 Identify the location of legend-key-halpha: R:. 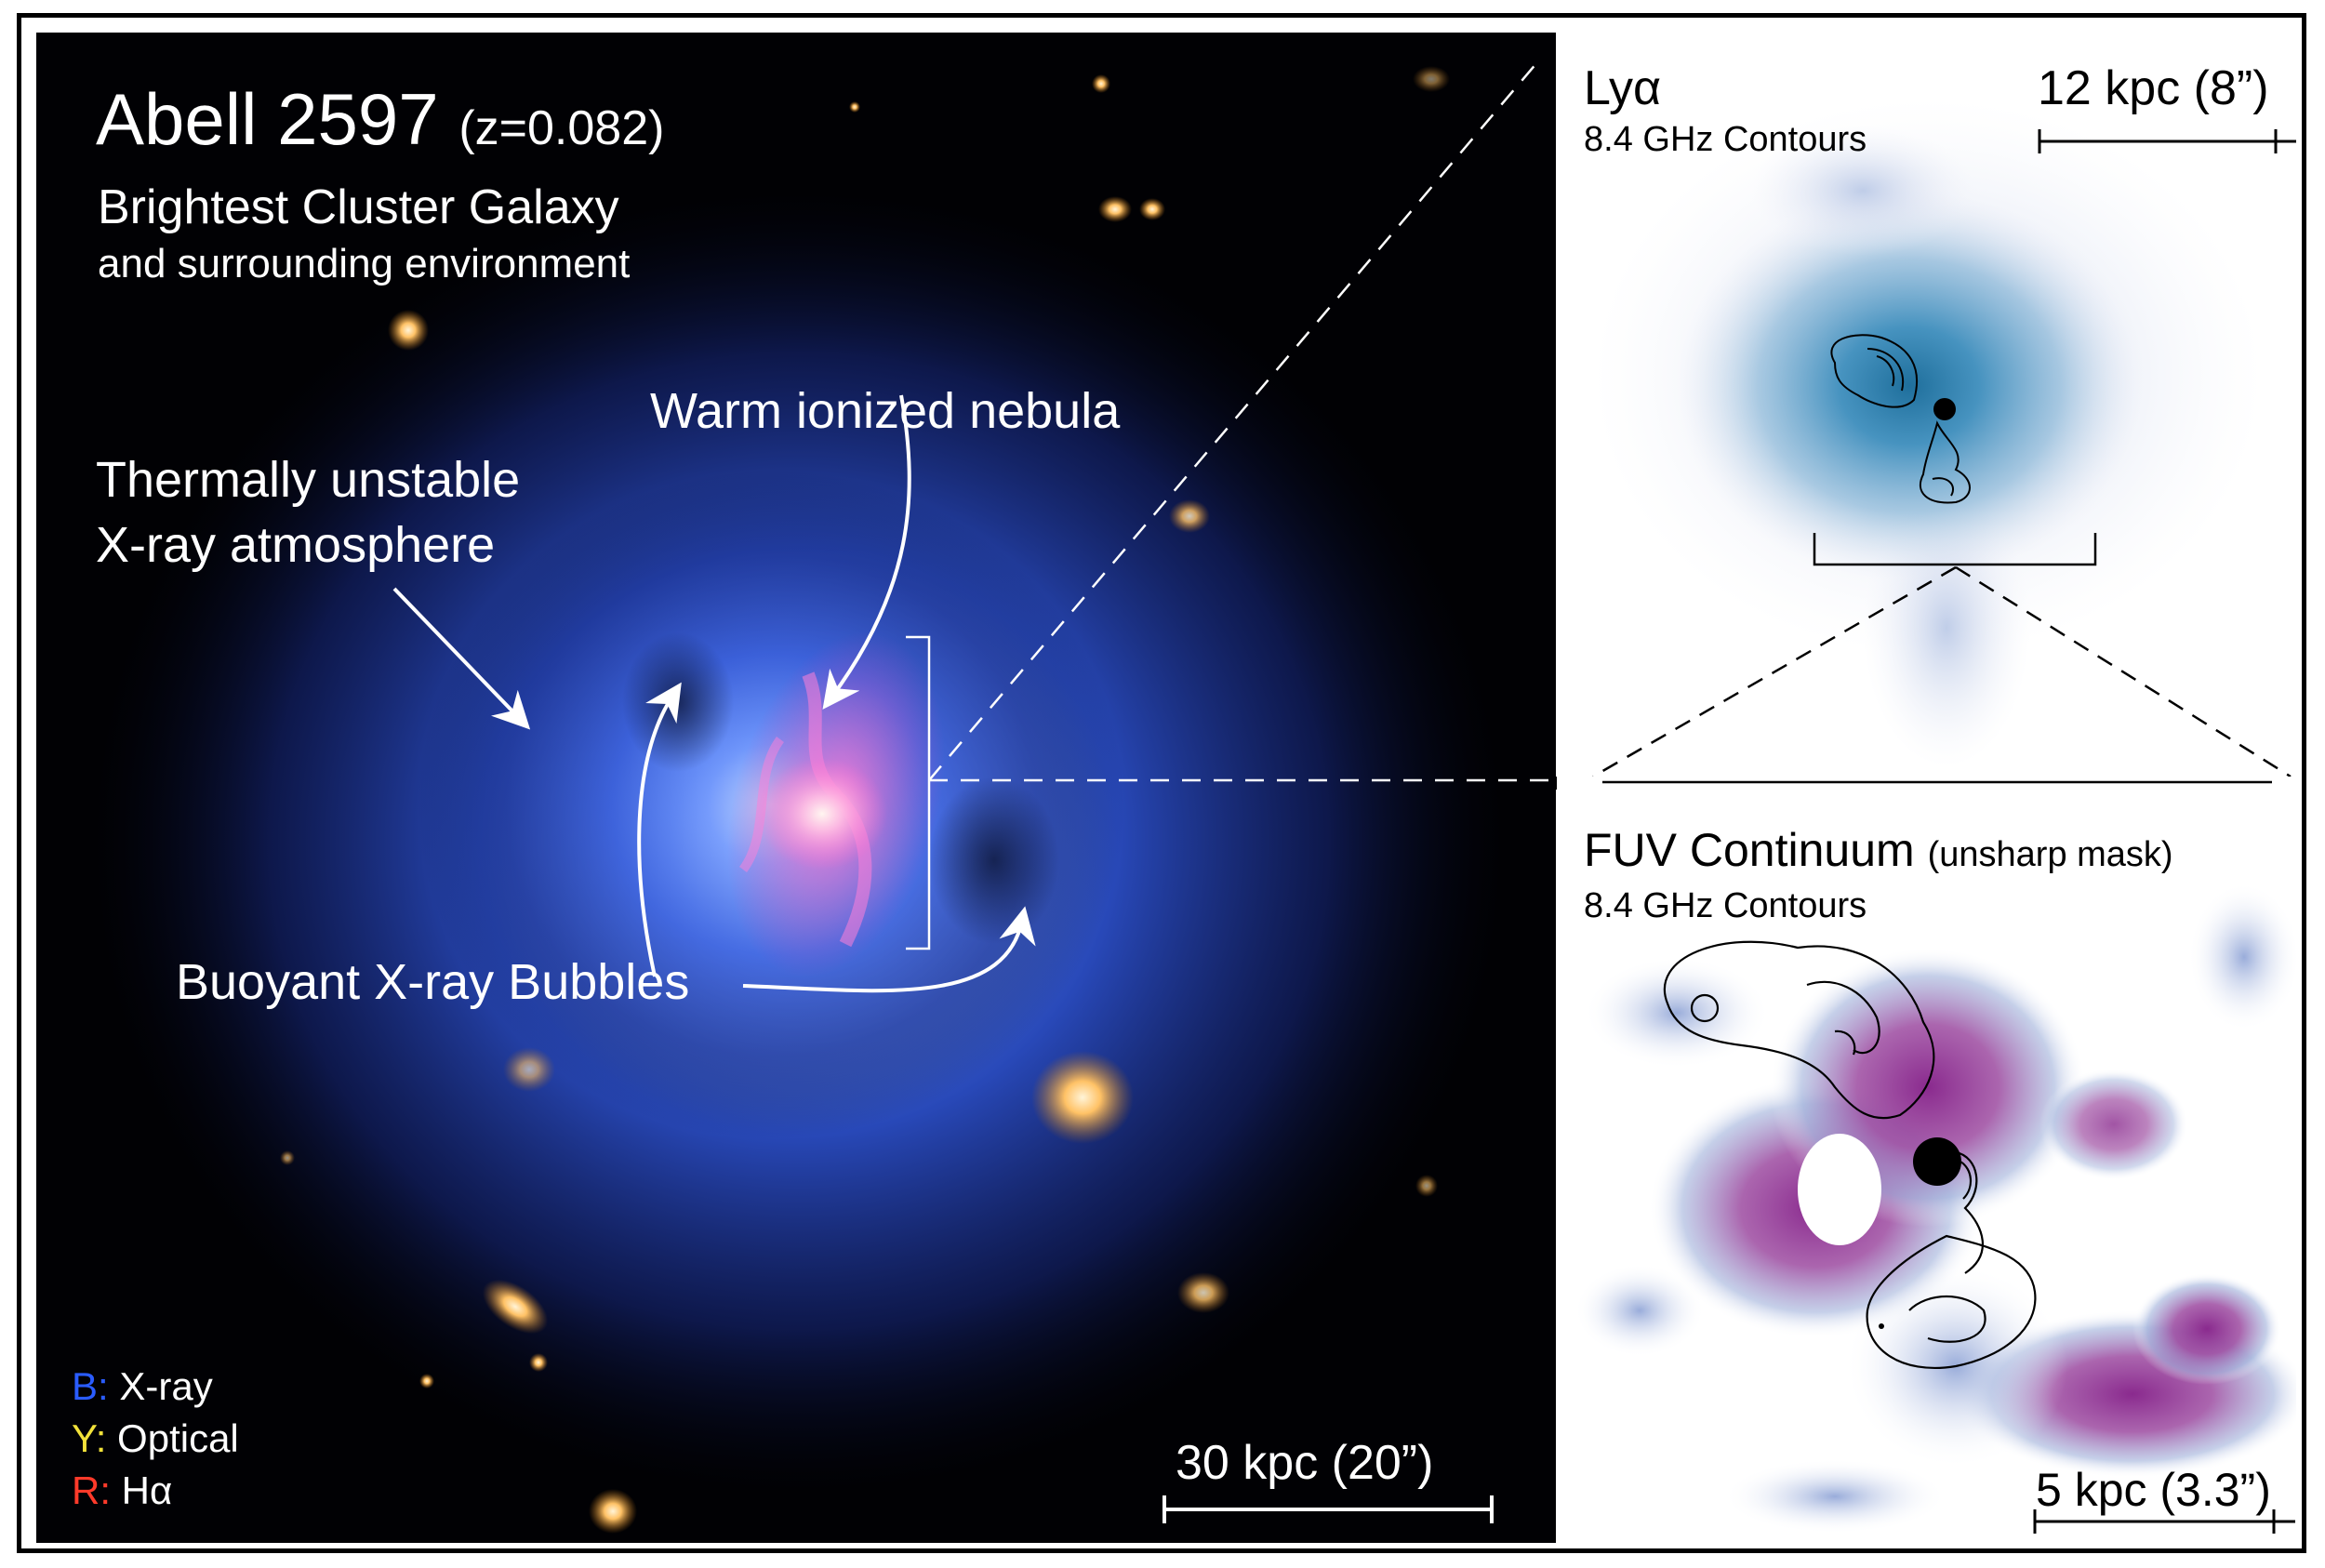
(91, 1490).